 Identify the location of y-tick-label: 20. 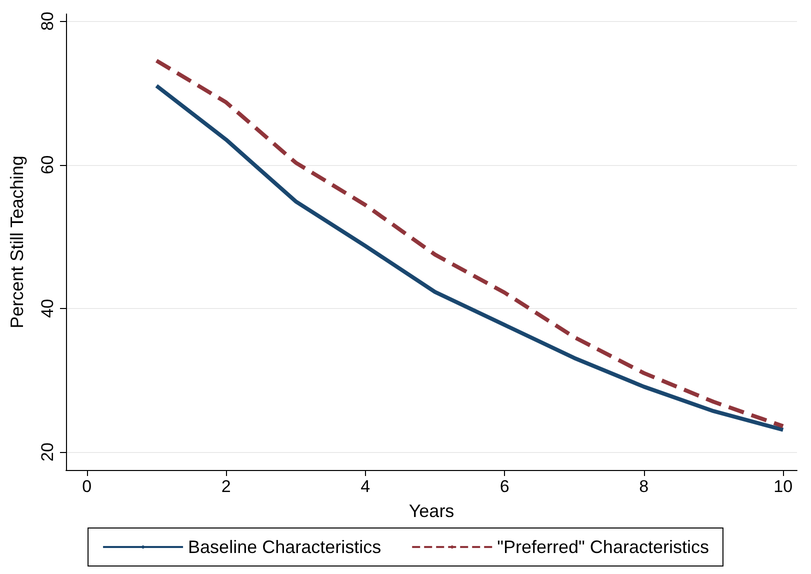
(47, 452).